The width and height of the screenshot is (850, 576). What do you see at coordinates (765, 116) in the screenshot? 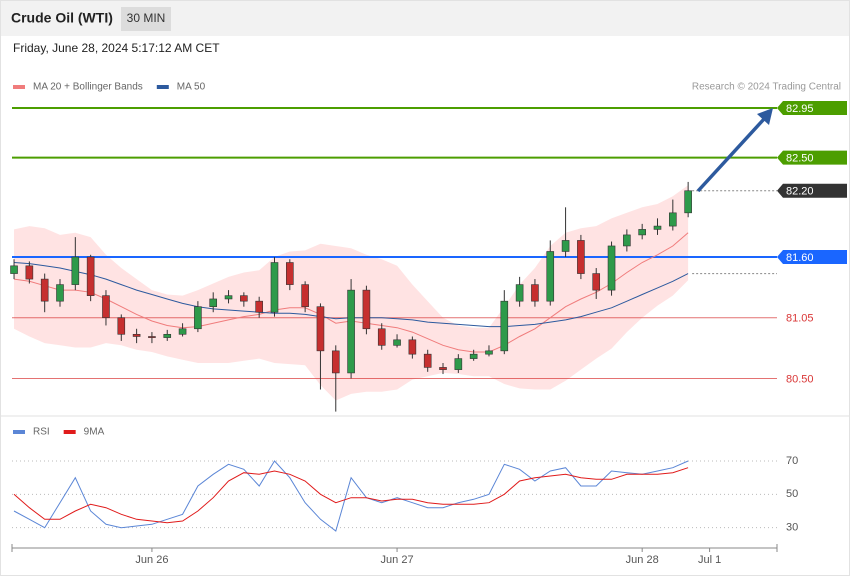
I see `arrow-head` at bounding box center [765, 116].